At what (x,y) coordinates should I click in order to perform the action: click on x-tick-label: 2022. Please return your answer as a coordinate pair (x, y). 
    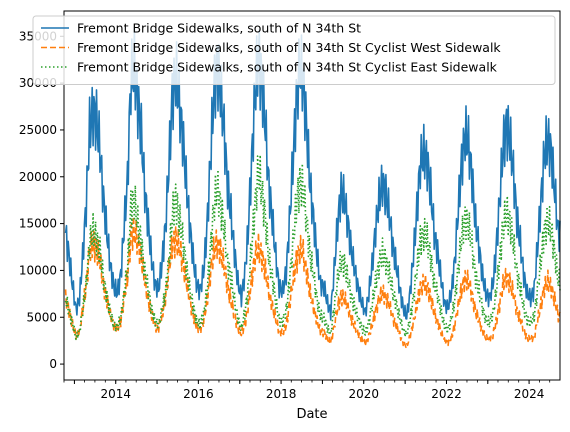
    Looking at the image, I should click on (446, 394).